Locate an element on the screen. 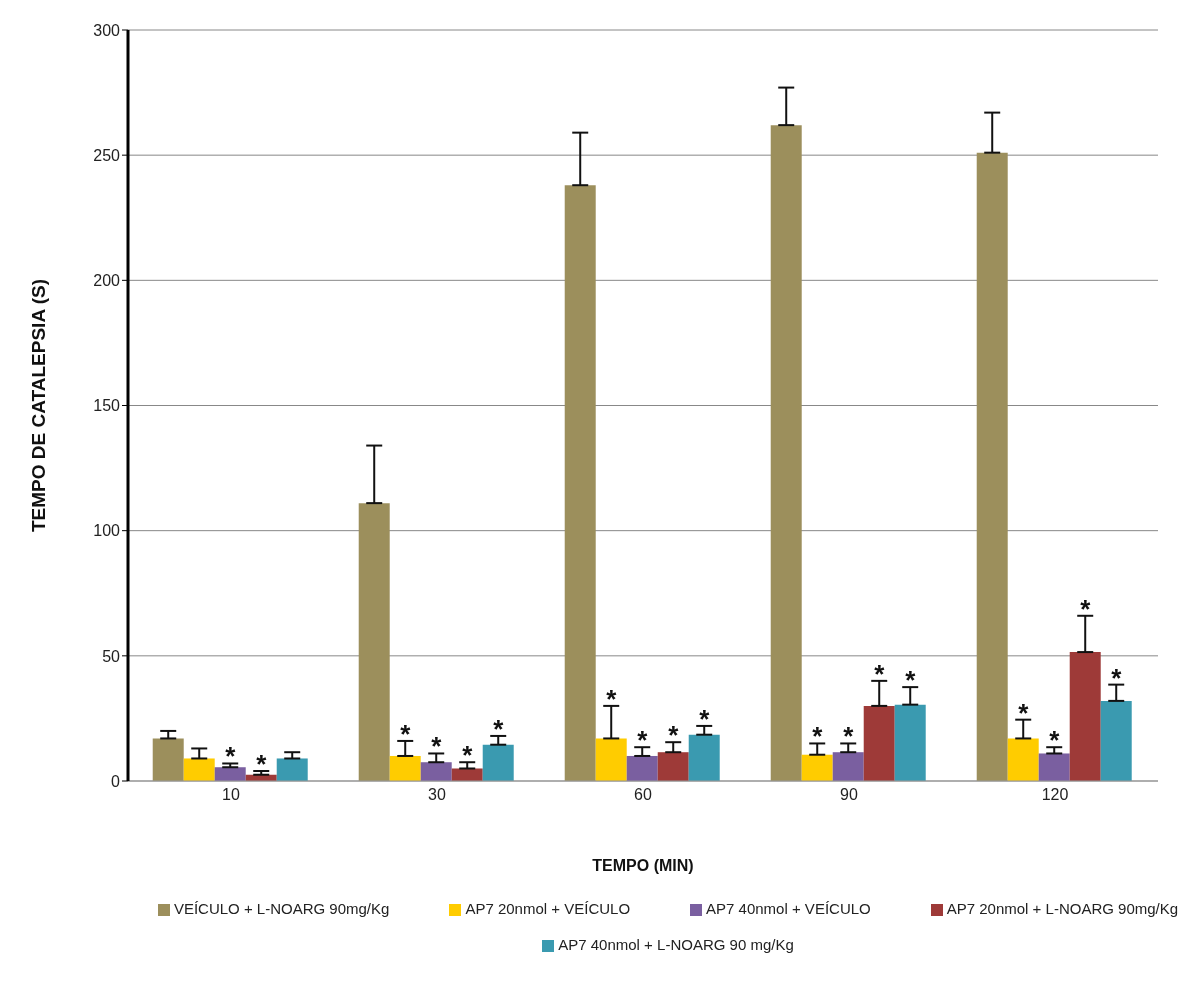  y-tick-label: 150 is located at coordinates (107, 406).